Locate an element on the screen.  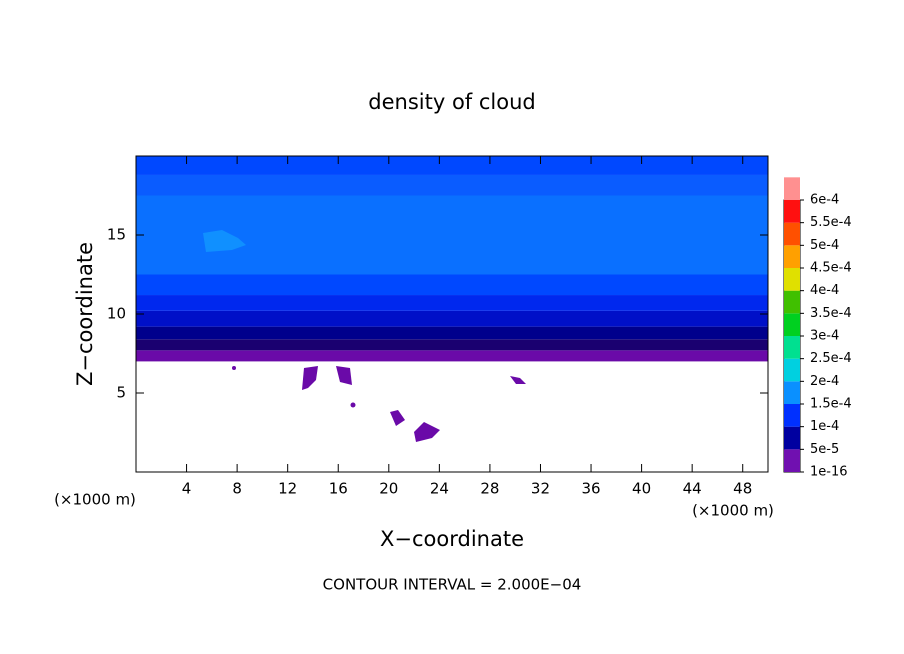
x-tick-label: 28 is located at coordinates (489, 489).